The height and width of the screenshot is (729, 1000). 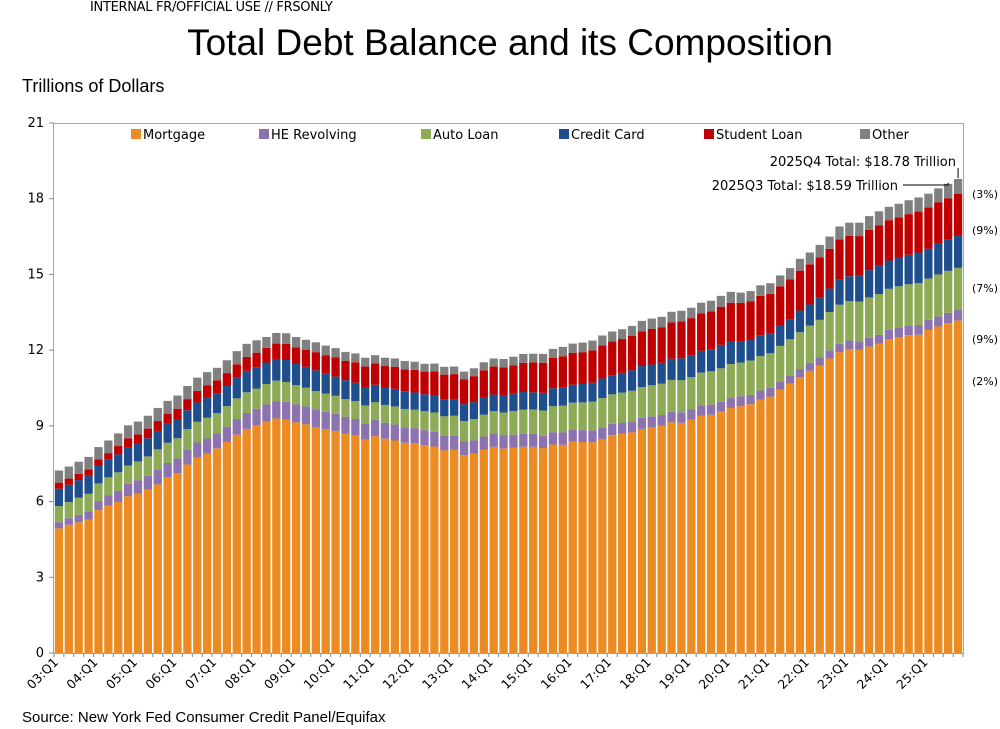 What do you see at coordinates (437, 673) in the screenshot?
I see `x-tick-label: 13:Q1` at bounding box center [437, 673].